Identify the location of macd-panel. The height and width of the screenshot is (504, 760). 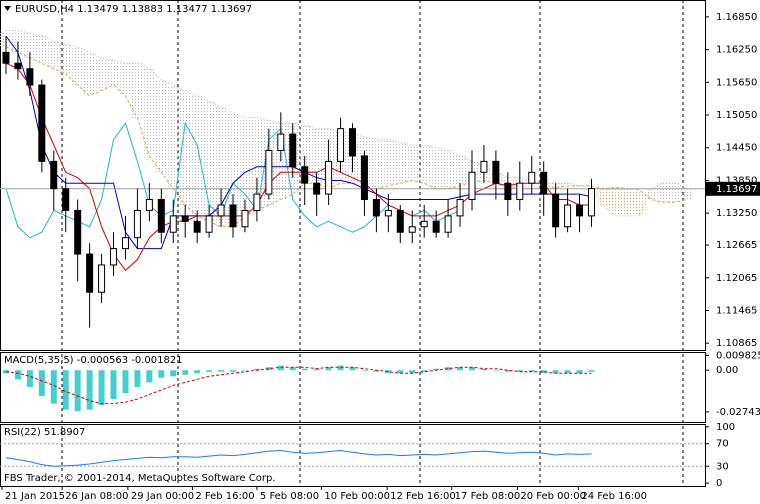
(353, 387).